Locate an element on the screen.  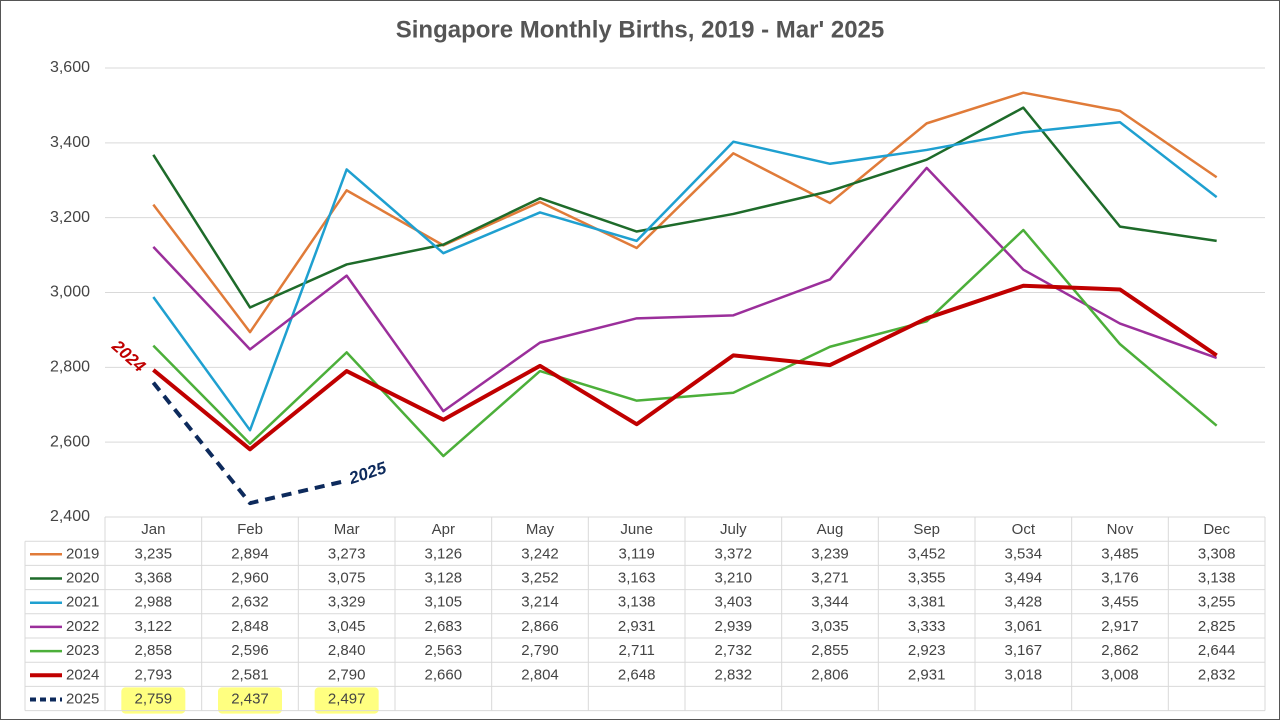
table-cell: 3,494 is located at coordinates (1024, 577).